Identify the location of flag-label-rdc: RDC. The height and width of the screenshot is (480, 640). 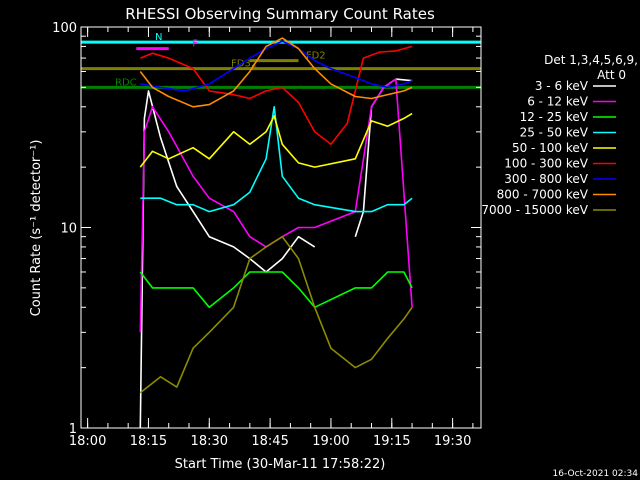
(126, 82).